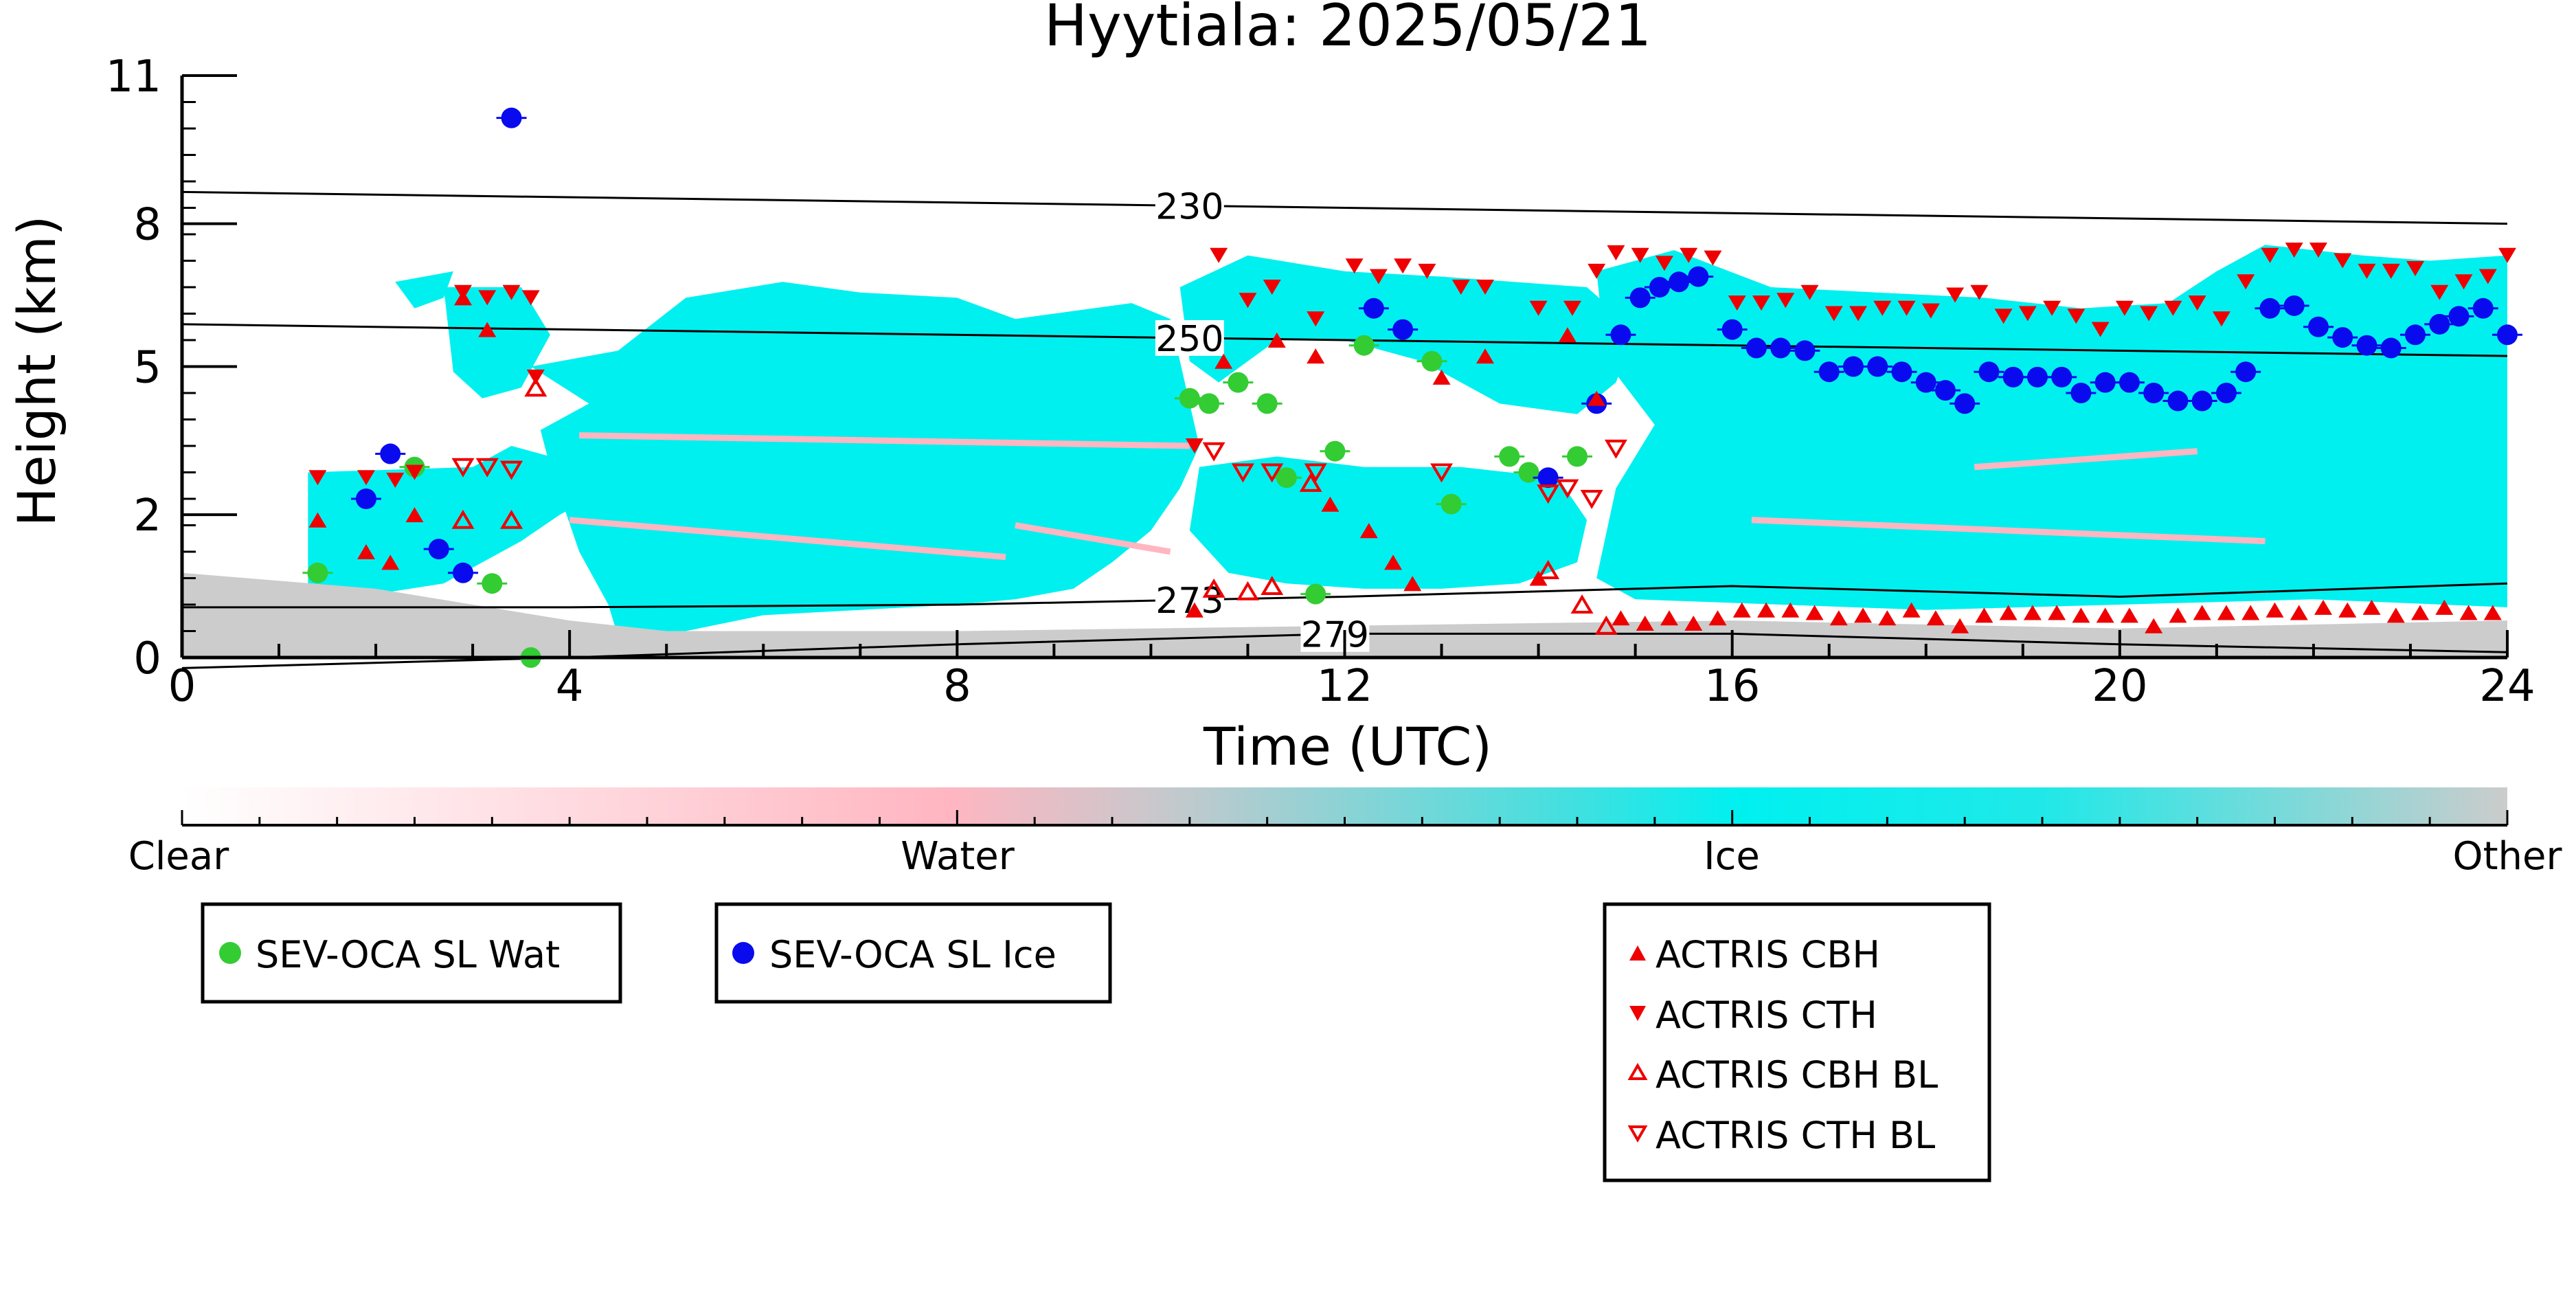 The height and width of the screenshot is (1291, 2576). Describe the element at coordinates (1335, 635) in the screenshot. I see `isotherm-label: 279` at that location.